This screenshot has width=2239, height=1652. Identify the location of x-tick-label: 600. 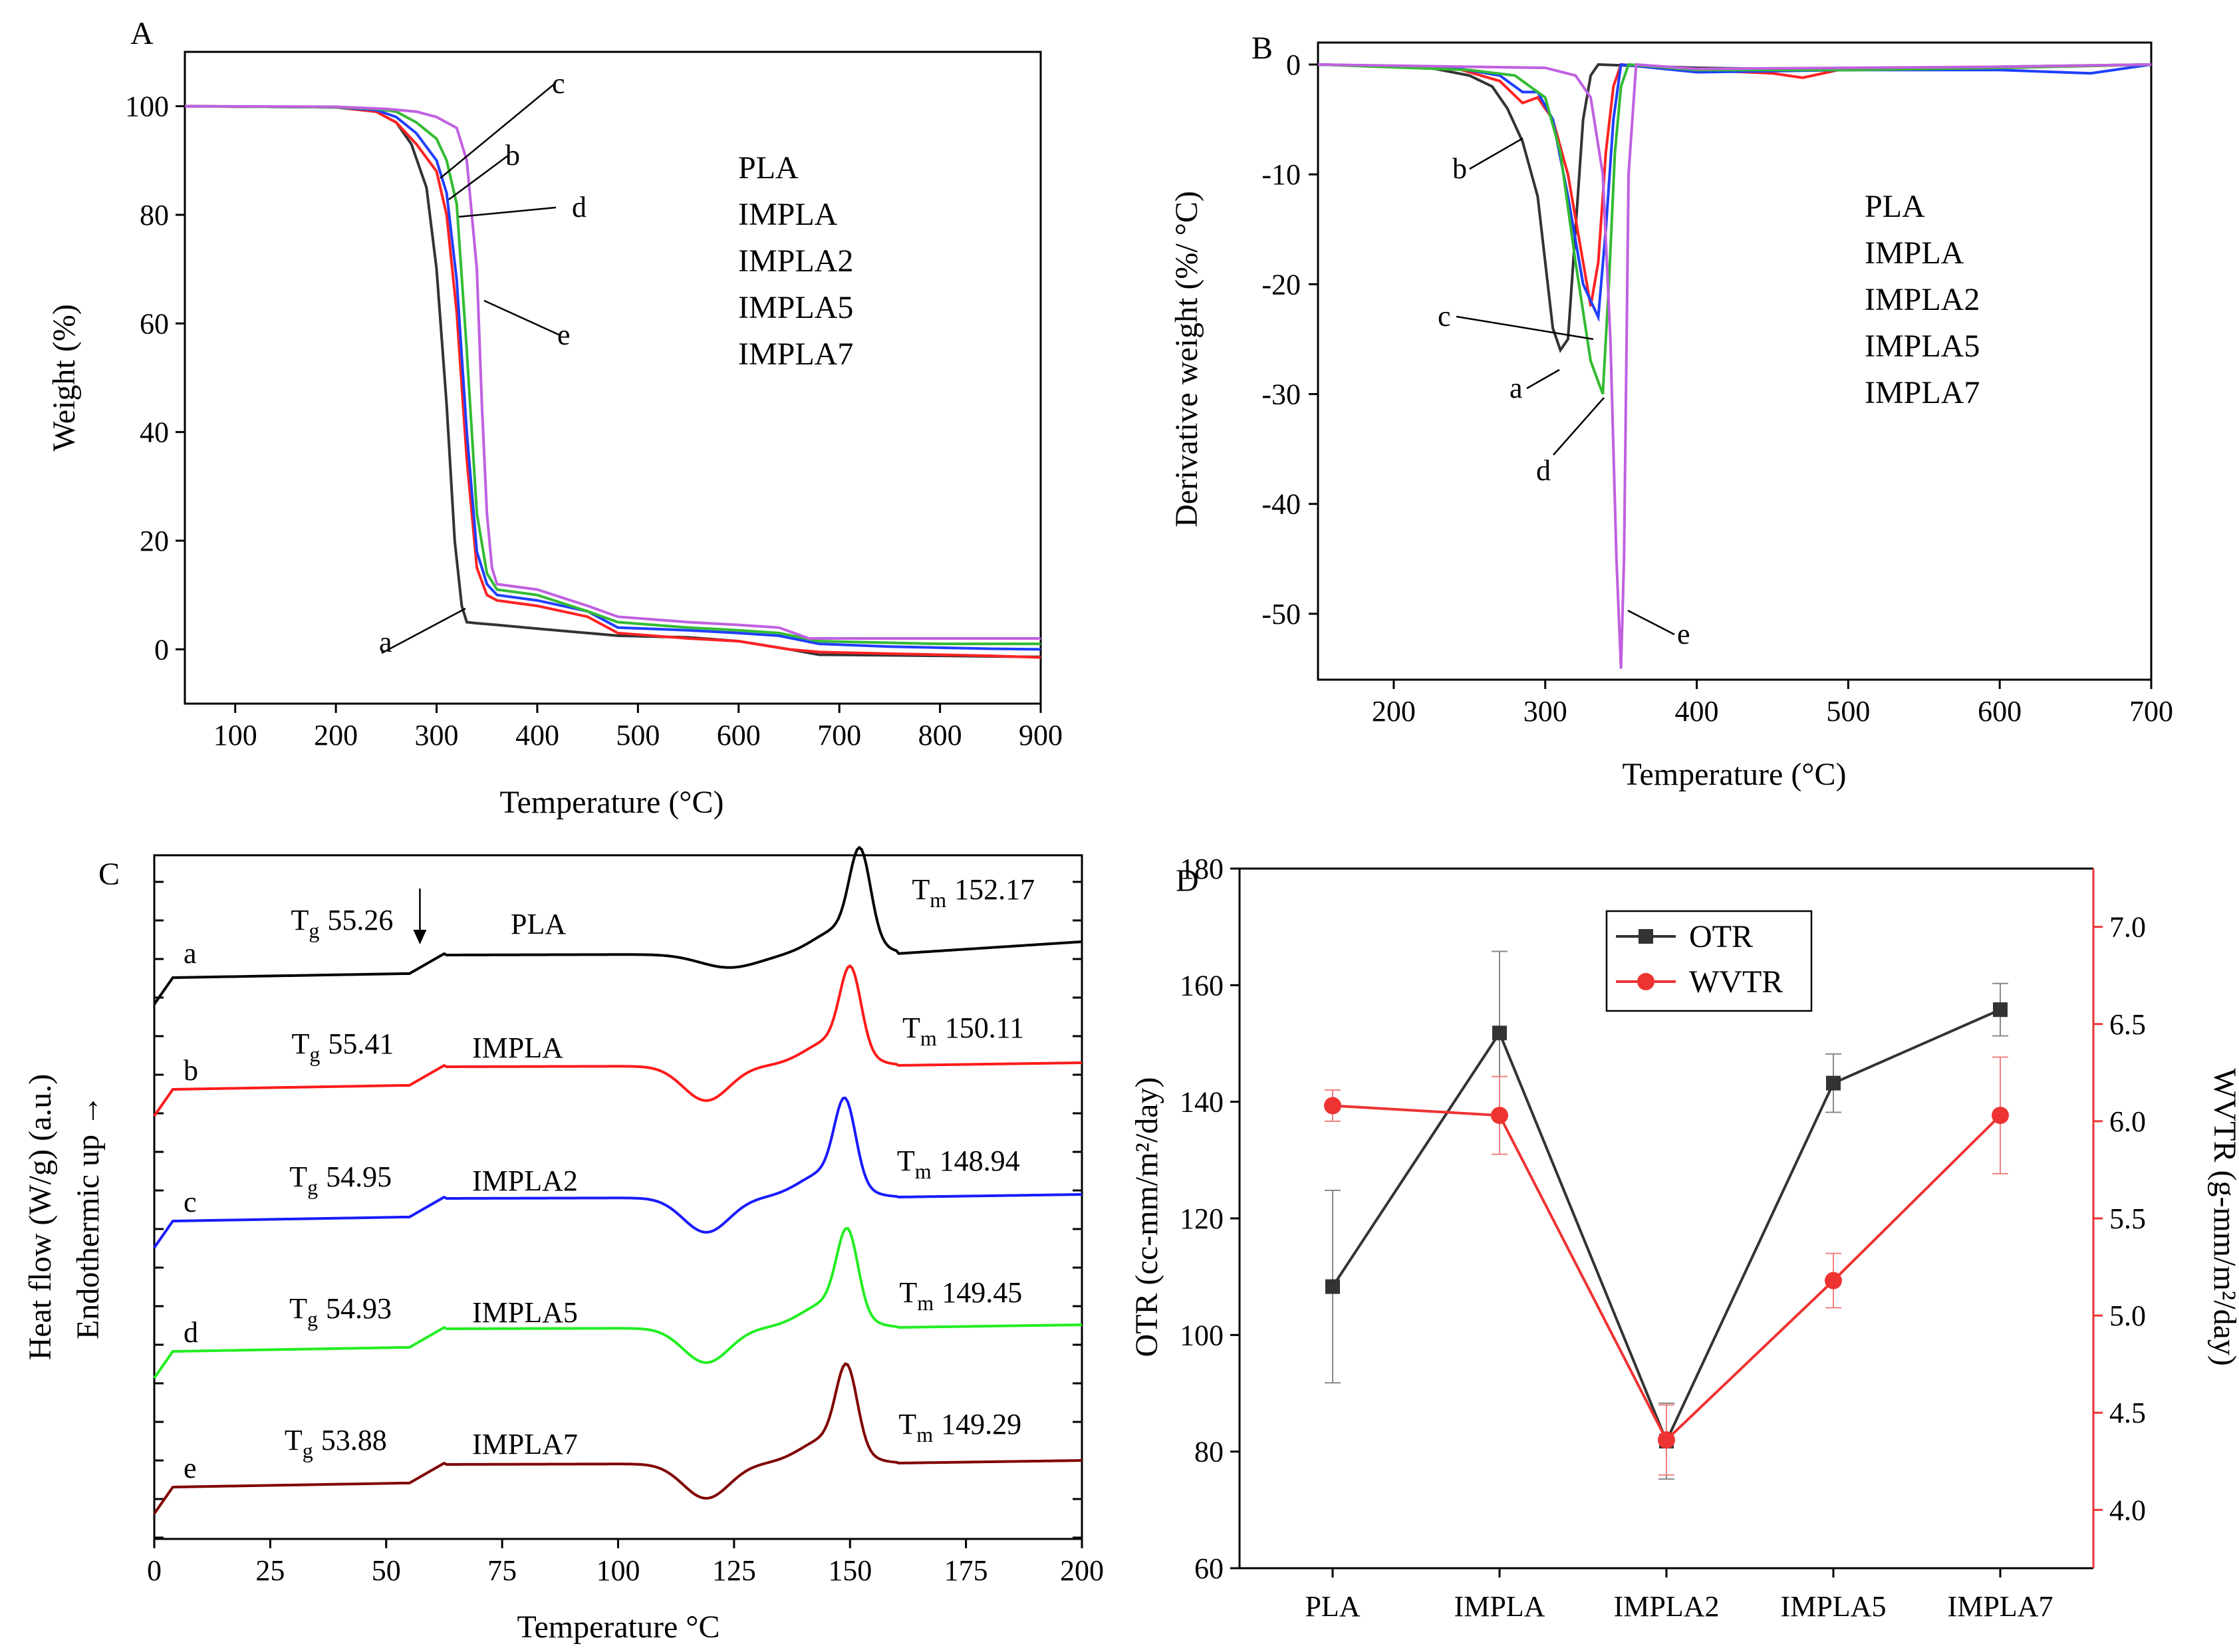
(739, 735).